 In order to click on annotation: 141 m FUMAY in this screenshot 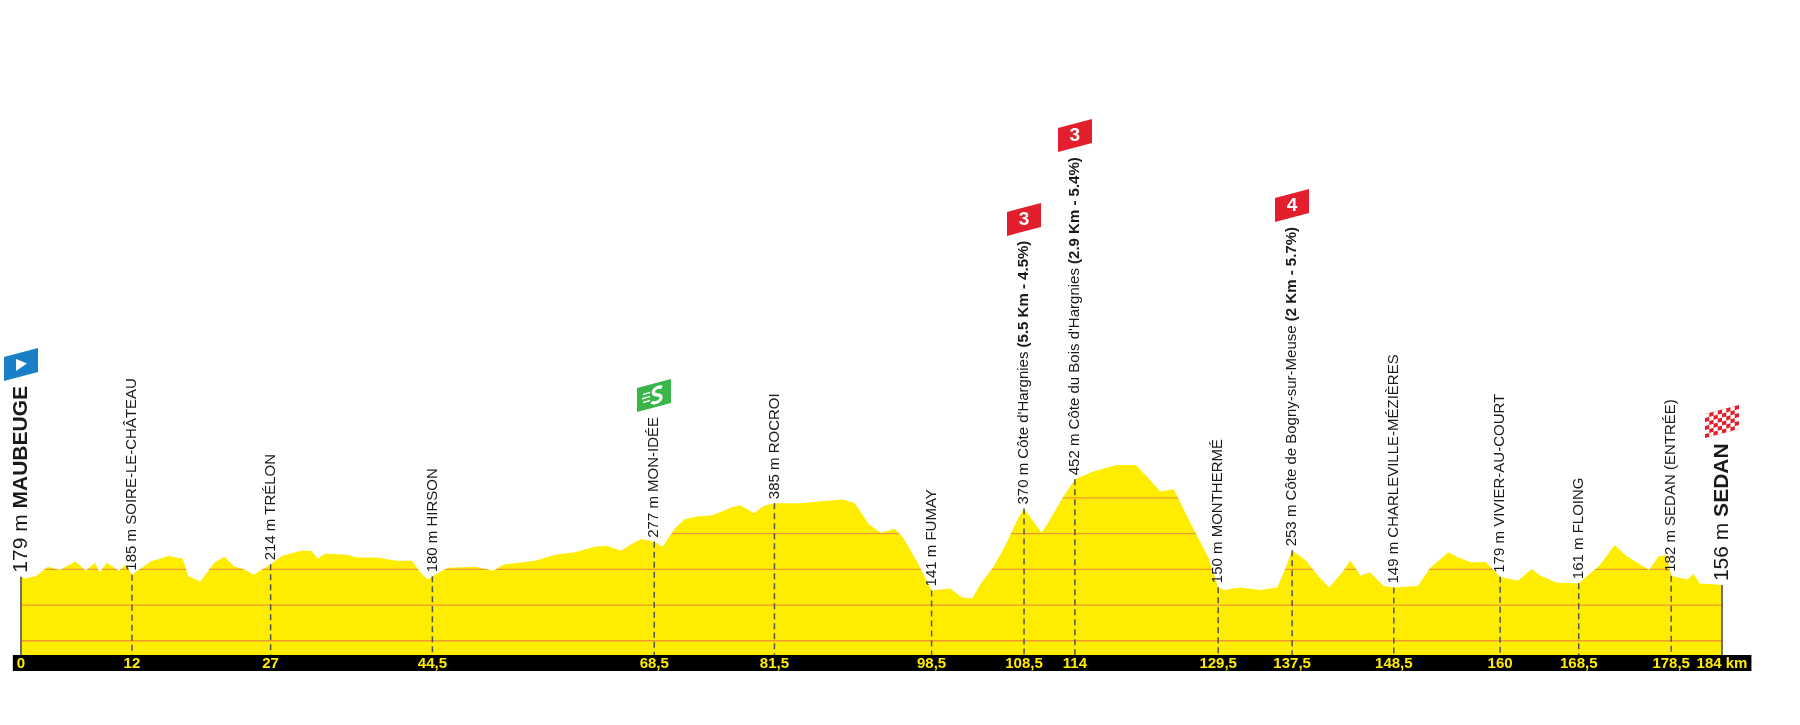, I will do `click(930, 538)`.